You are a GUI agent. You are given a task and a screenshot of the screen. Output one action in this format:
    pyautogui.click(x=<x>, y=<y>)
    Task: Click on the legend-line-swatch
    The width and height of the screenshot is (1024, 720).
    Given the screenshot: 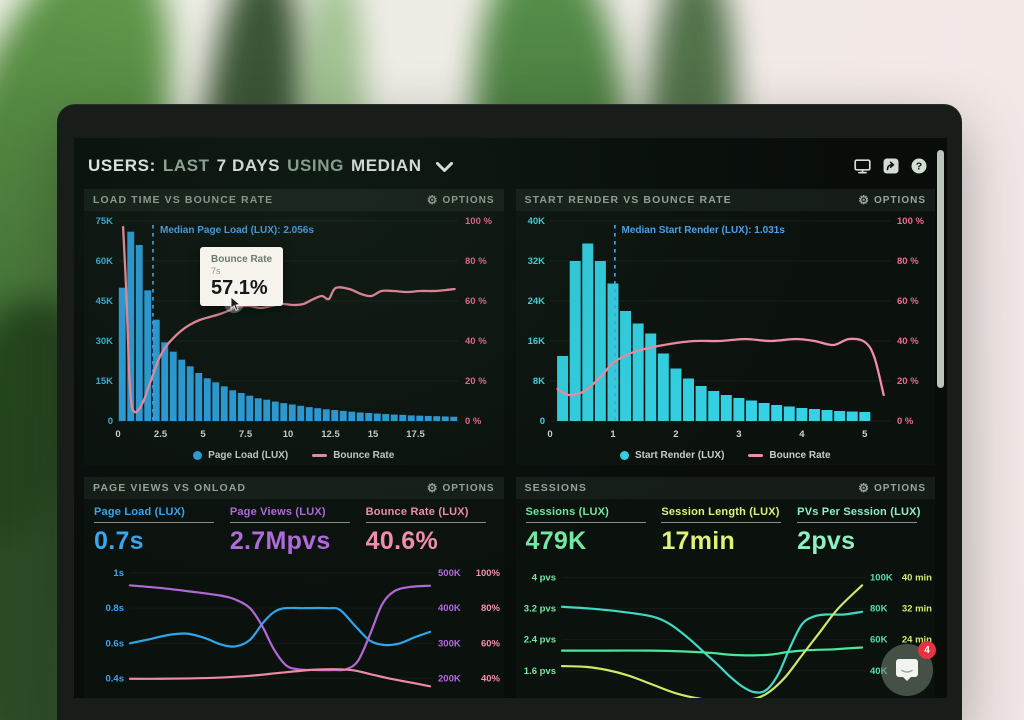 What is the action you would take?
    pyautogui.click(x=756, y=455)
    